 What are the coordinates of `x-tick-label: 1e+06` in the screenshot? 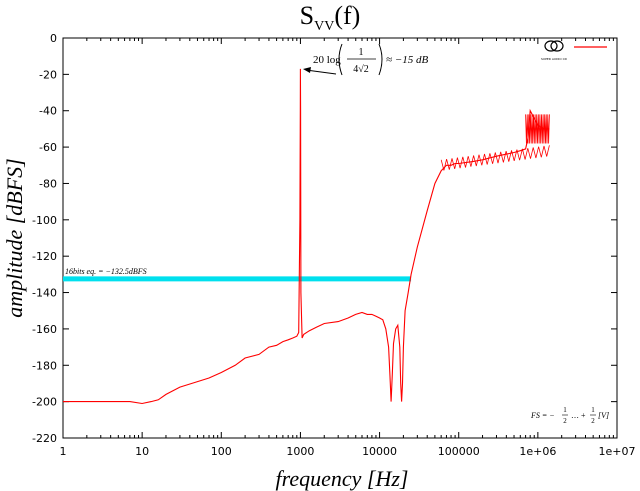 It's located at (537, 451).